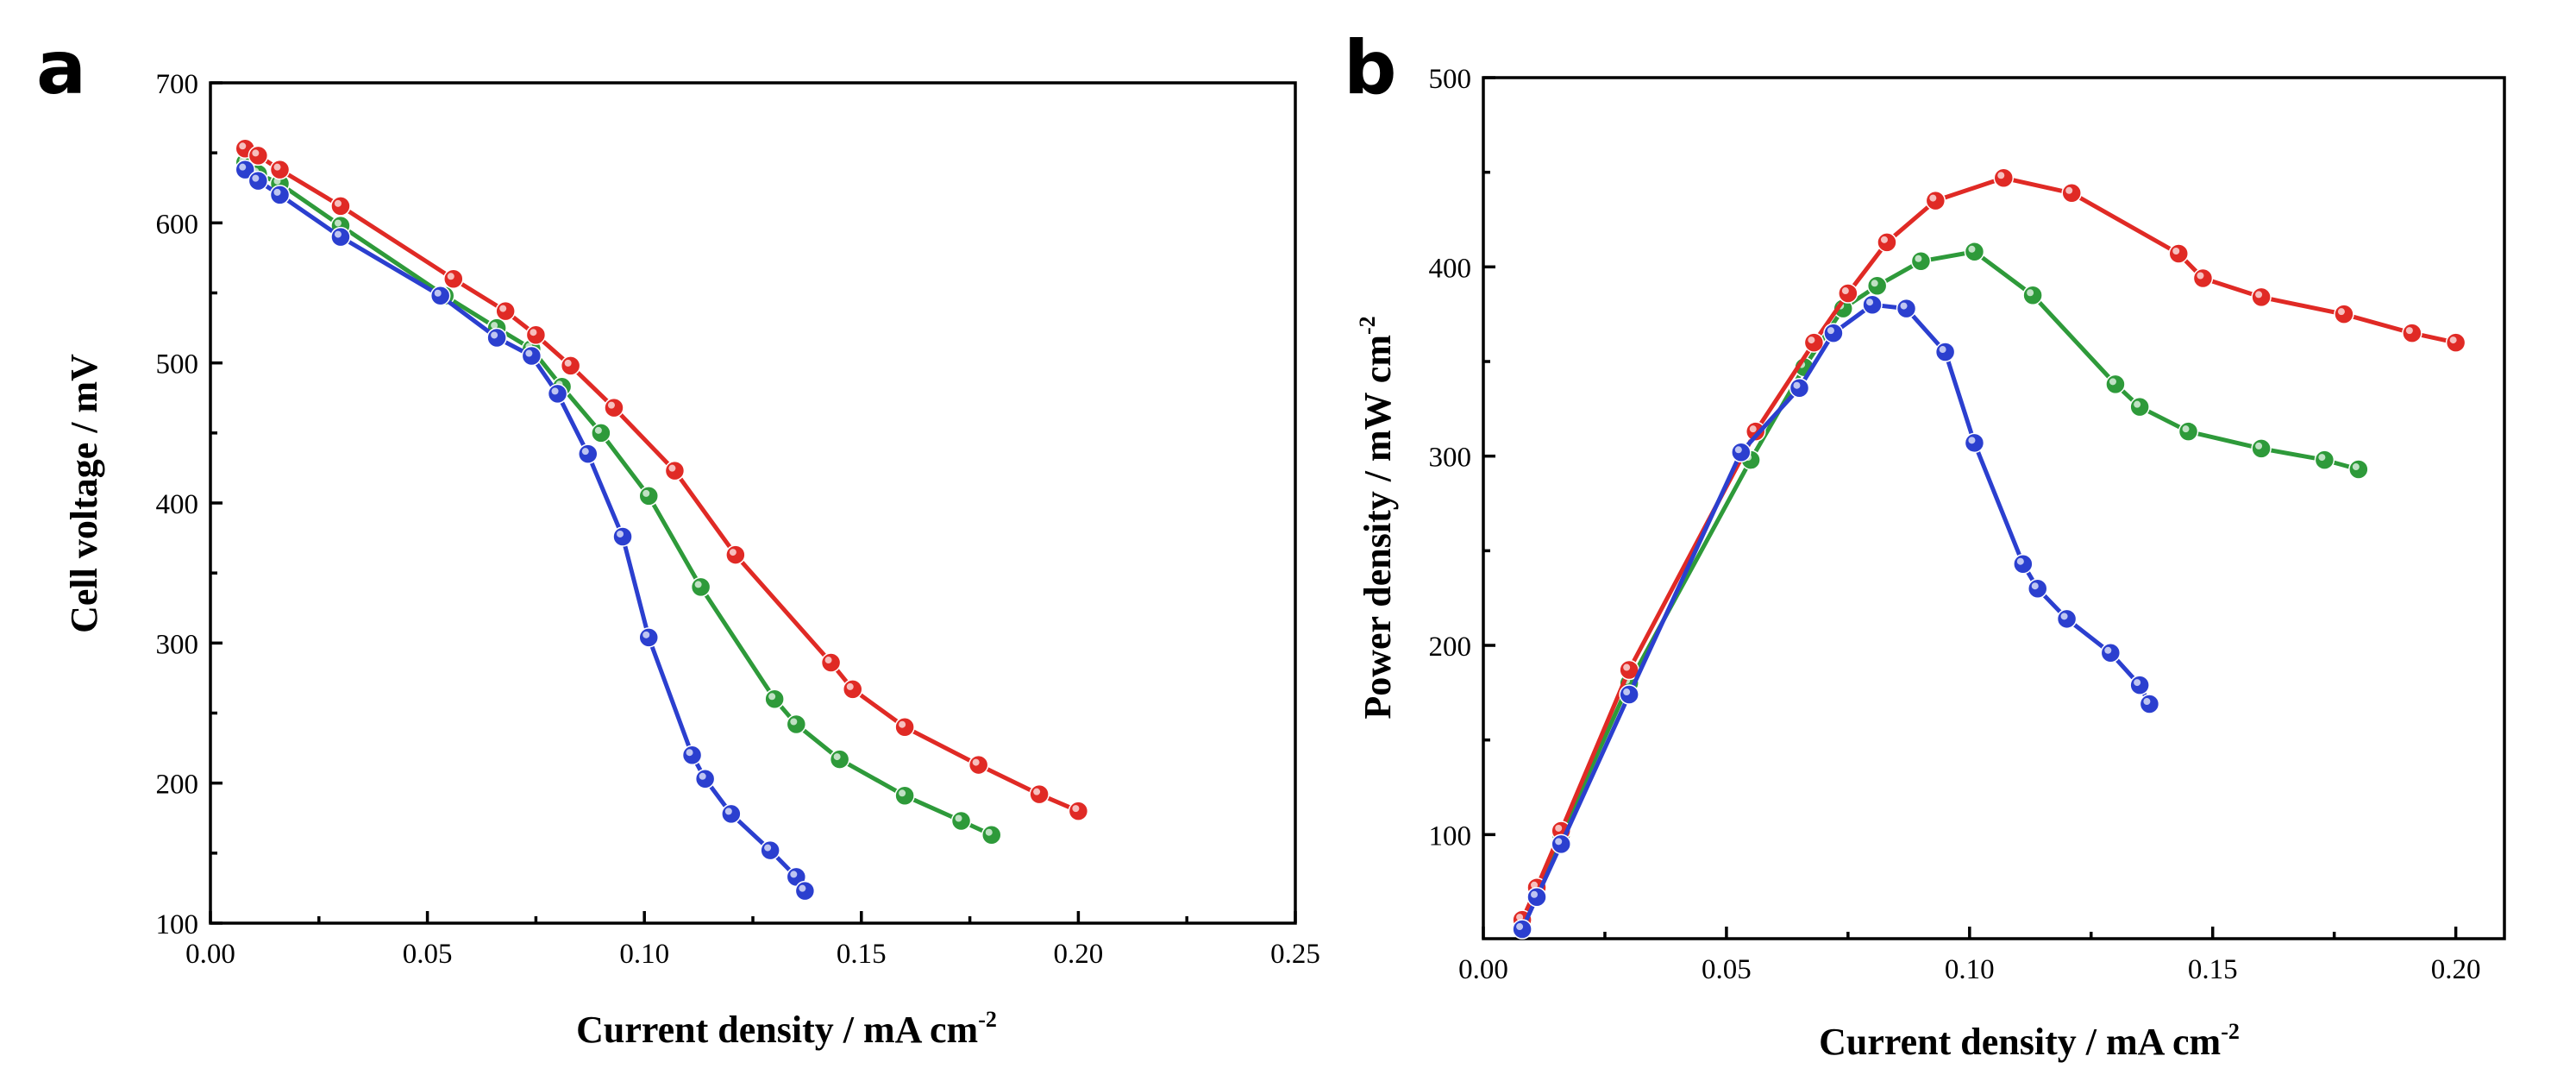 The width and height of the screenshot is (2576, 1075). What do you see at coordinates (2456, 969) in the screenshot?
I see `x-tick-label: 0.20` at bounding box center [2456, 969].